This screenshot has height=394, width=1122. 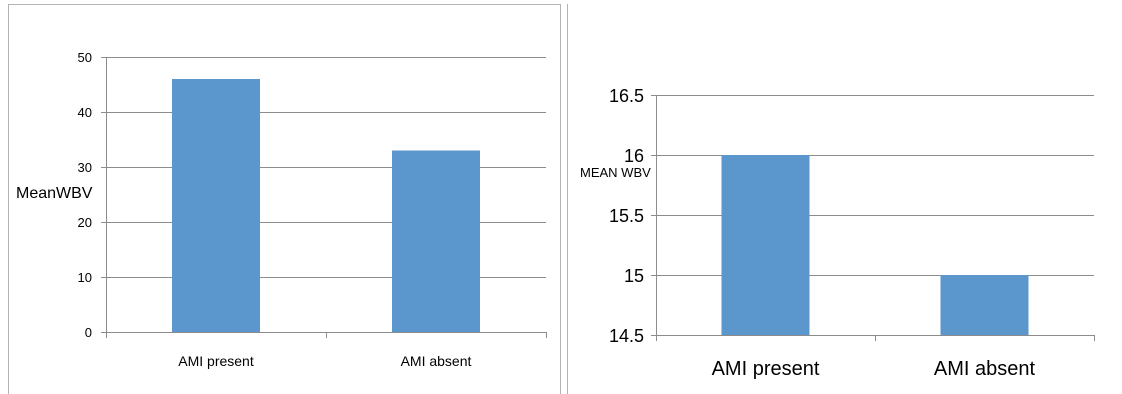 What do you see at coordinates (634, 276) in the screenshot?
I see `y-tick-label: 15` at bounding box center [634, 276].